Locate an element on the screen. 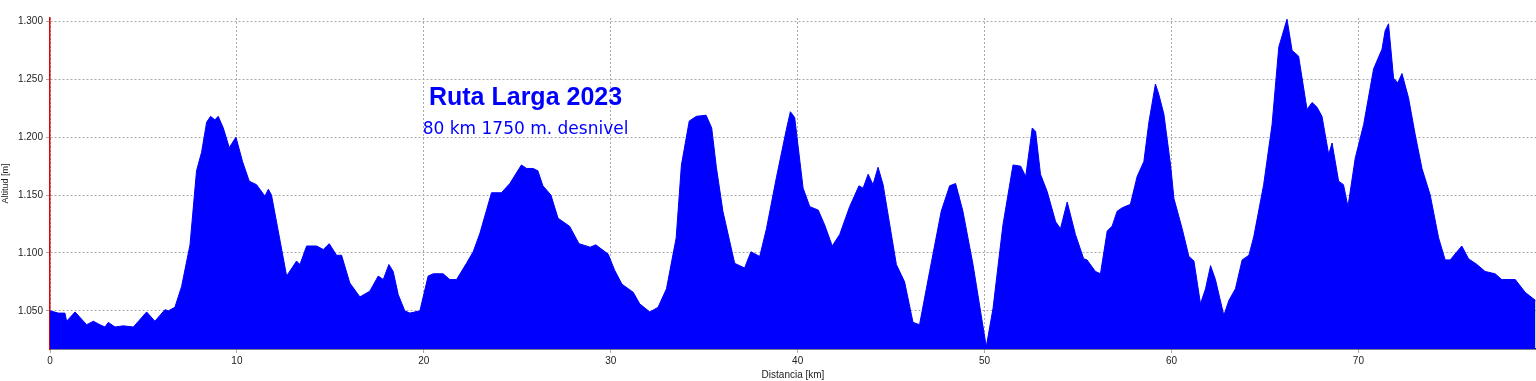  y-tick-label: 1.050 is located at coordinates (30, 310).